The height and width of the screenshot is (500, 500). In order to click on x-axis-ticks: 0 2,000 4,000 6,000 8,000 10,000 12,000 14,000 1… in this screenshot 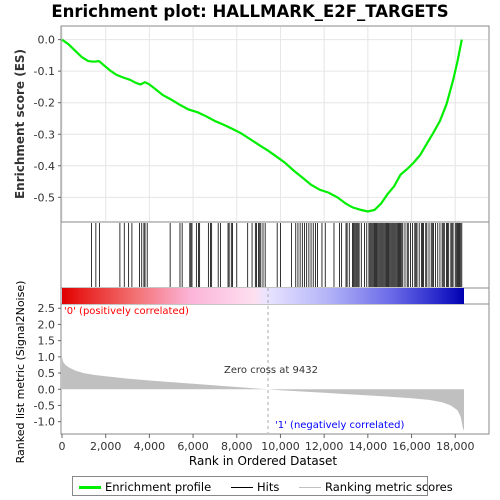, I will do `click(267, 443)`.